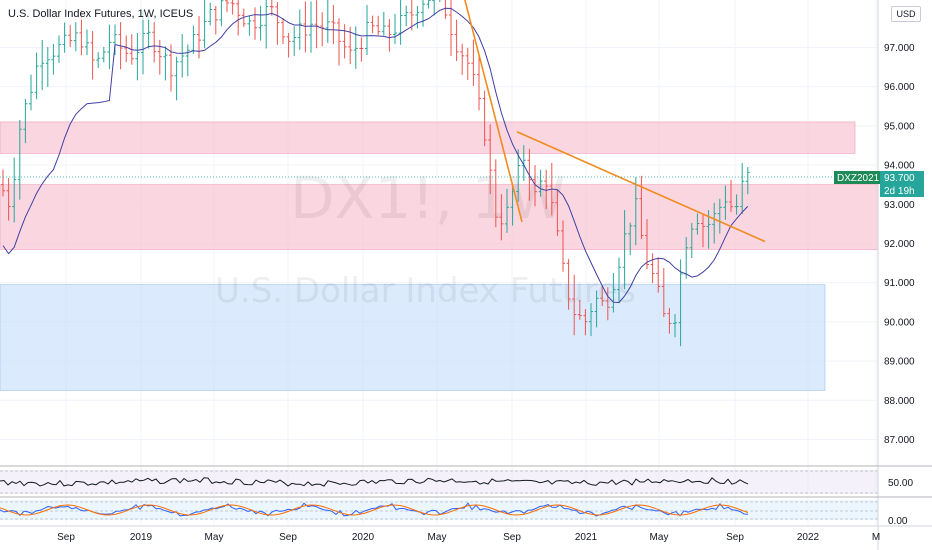 This screenshot has height=550, width=932. I want to click on zone-resistance-lower, so click(439, 217).